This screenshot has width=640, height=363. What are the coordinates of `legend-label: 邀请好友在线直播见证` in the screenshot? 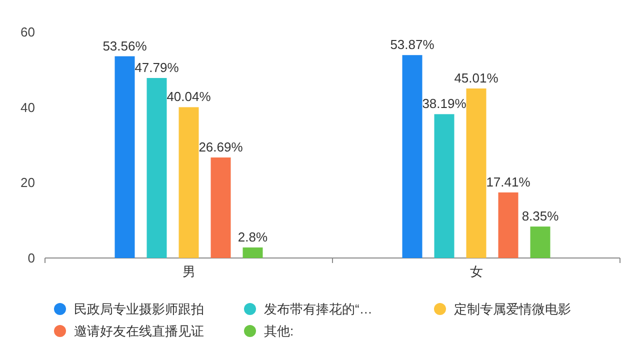 It's located at (139, 331).